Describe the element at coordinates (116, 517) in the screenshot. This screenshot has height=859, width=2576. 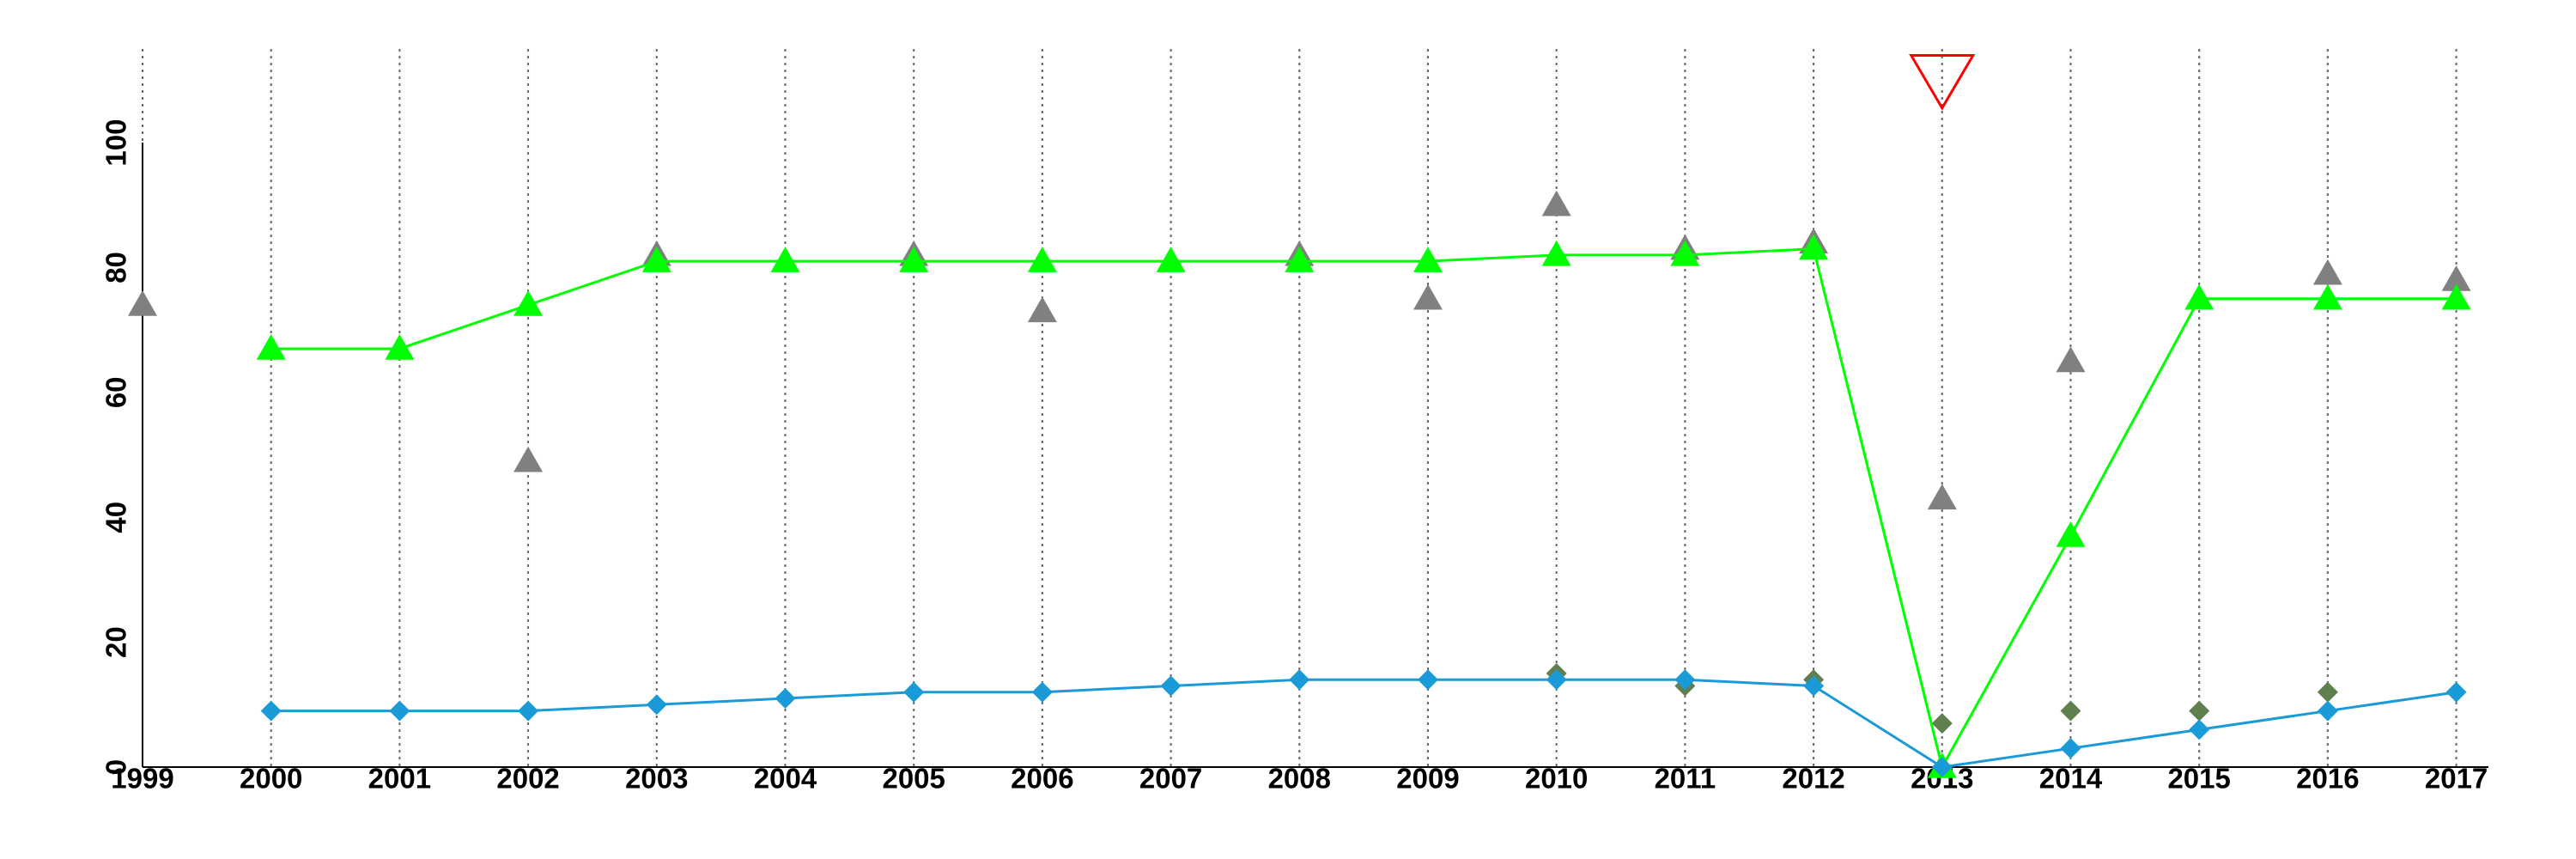
I see `y-tick-label: 40` at that location.